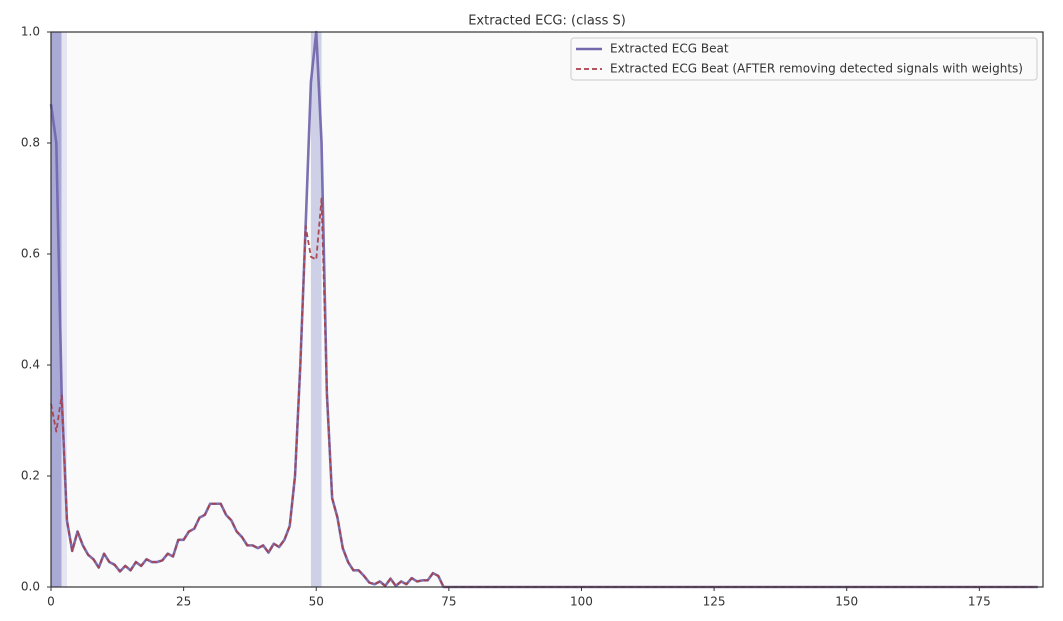 Image resolution: width=1063 pixels, height=621 pixels. Describe the element at coordinates (979, 602) in the screenshot. I see `x-tick-label: 175` at that location.